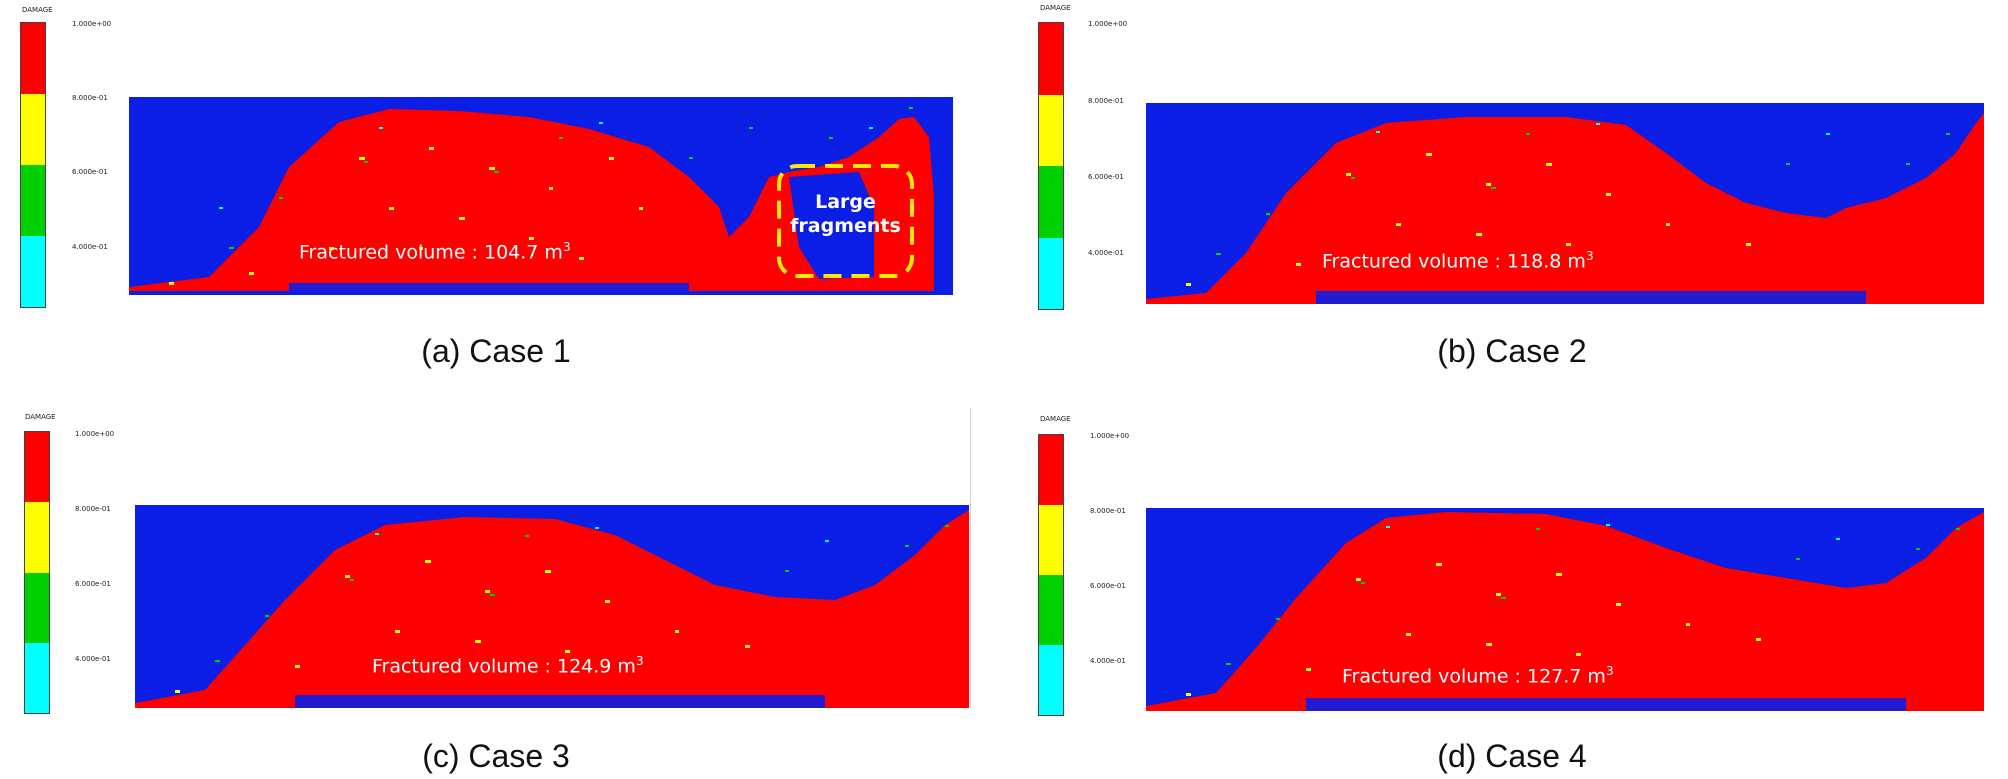  What do you see at coordinates (970, 558) in the screenshot?
I see `panel-separator` at bounding box center [970, 558].